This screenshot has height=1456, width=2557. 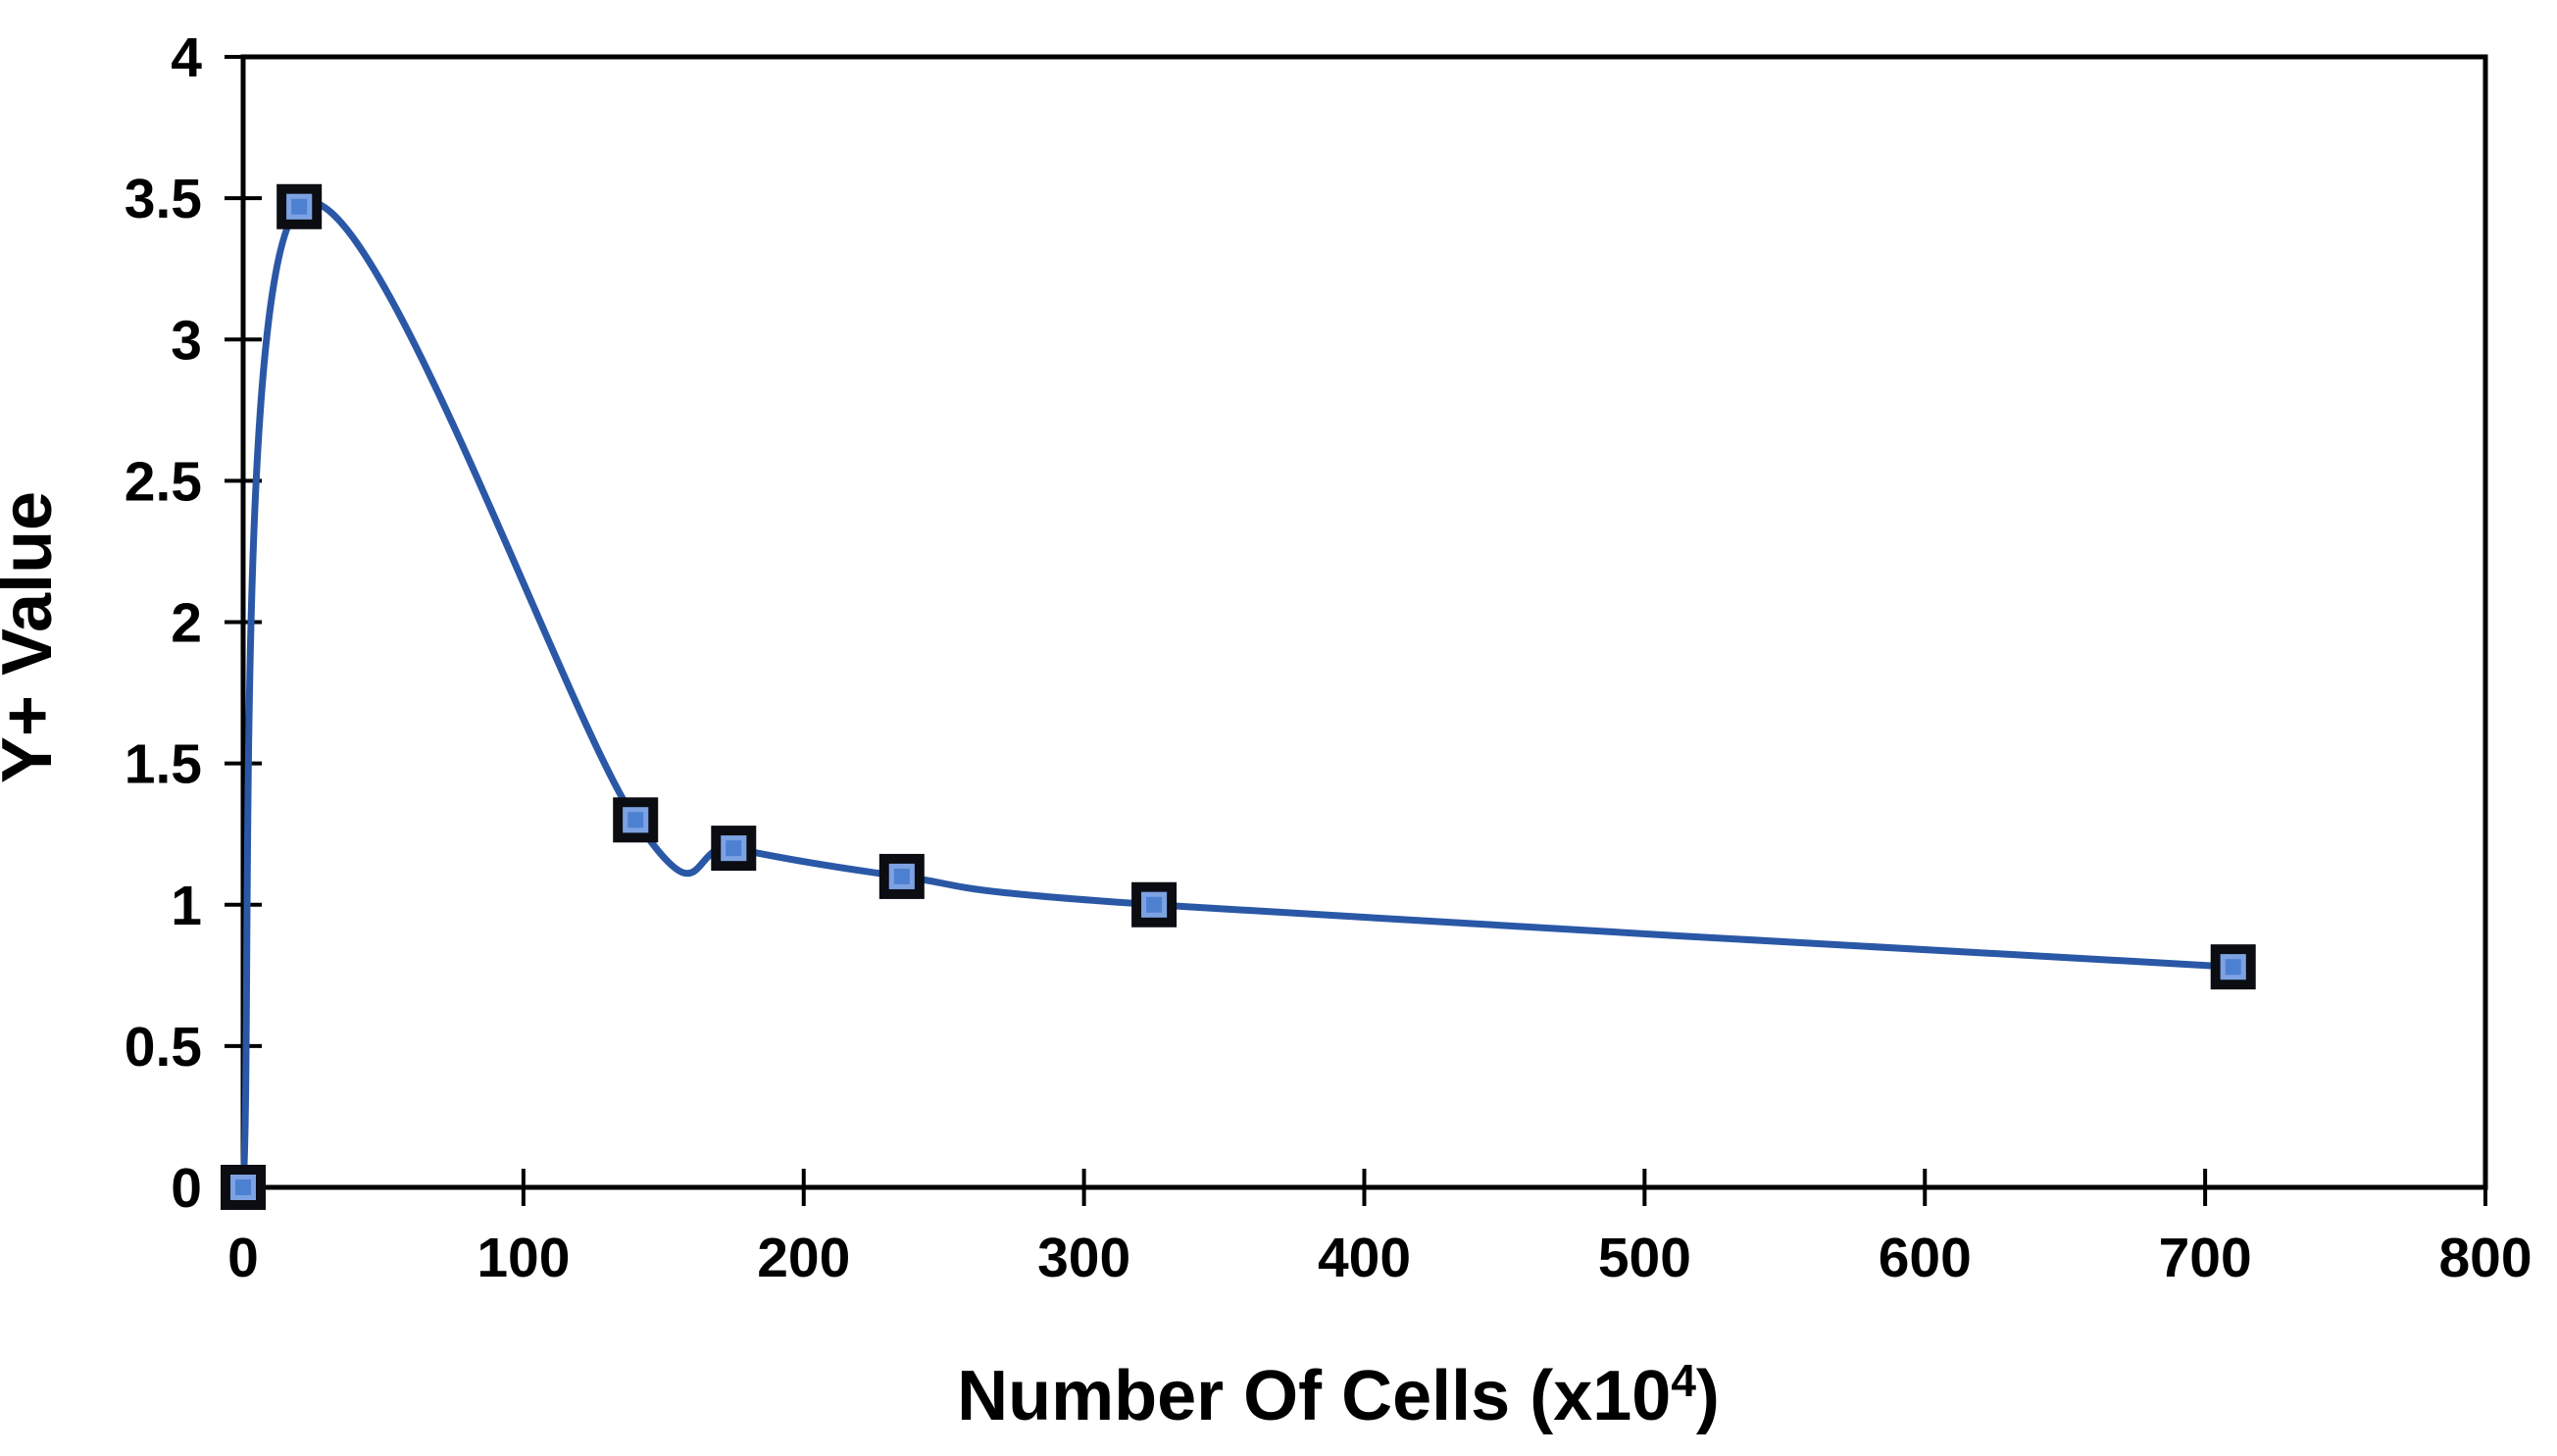 I want to click on x-tick-label: 500, so click(x=1644, y=1258).